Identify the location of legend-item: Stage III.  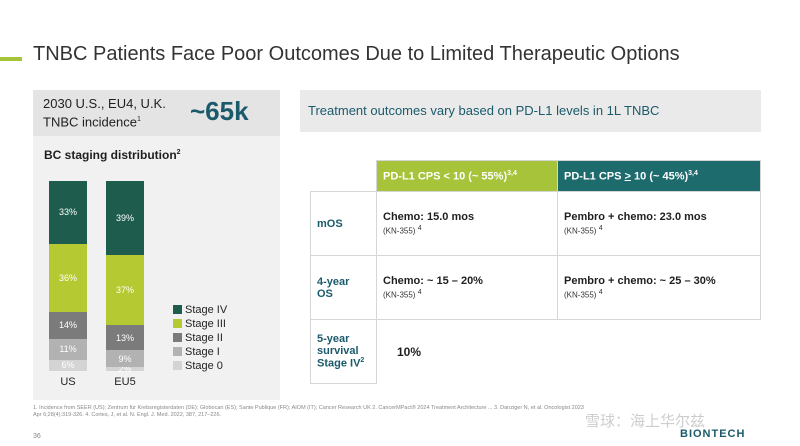
(199, 324).